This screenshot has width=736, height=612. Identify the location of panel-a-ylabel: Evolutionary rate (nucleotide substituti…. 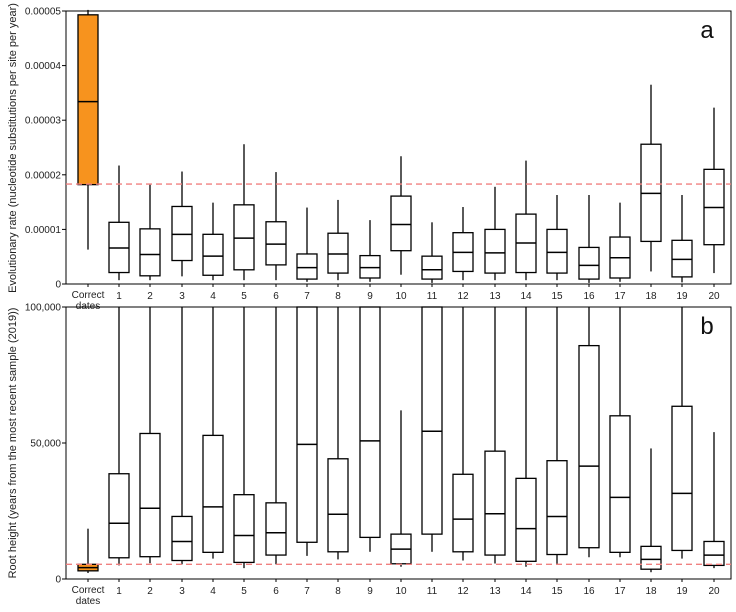
(13, 148).